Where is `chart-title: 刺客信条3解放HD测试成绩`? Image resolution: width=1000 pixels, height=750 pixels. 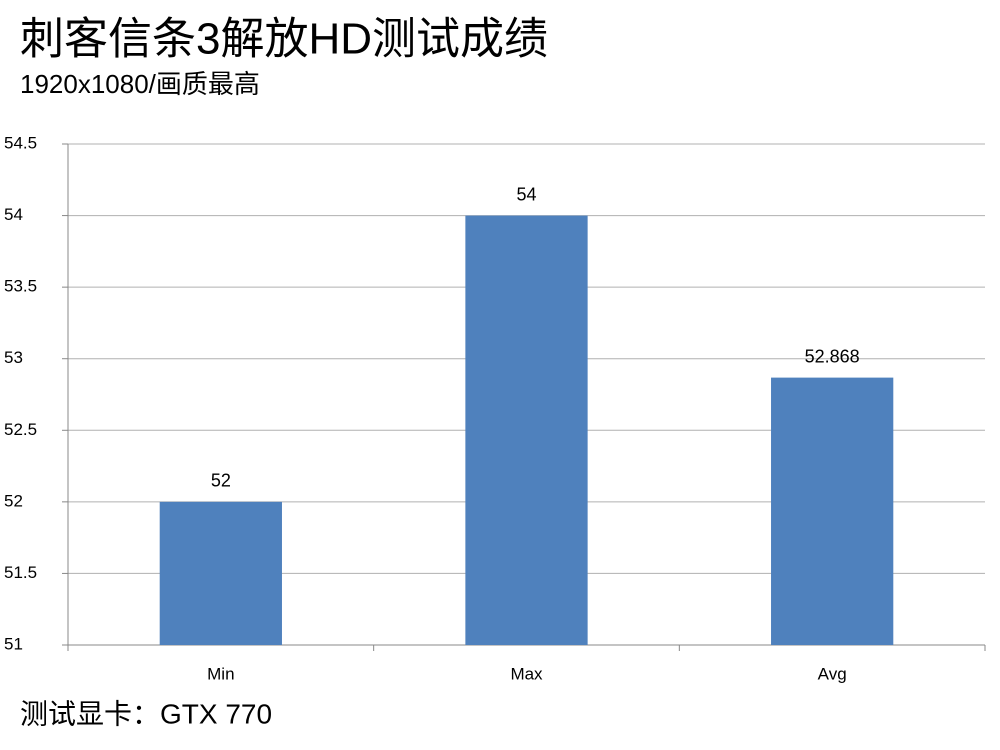 chart-title: 刺客信条3解放HD测试成绩 is located at coordinates (284, 39).